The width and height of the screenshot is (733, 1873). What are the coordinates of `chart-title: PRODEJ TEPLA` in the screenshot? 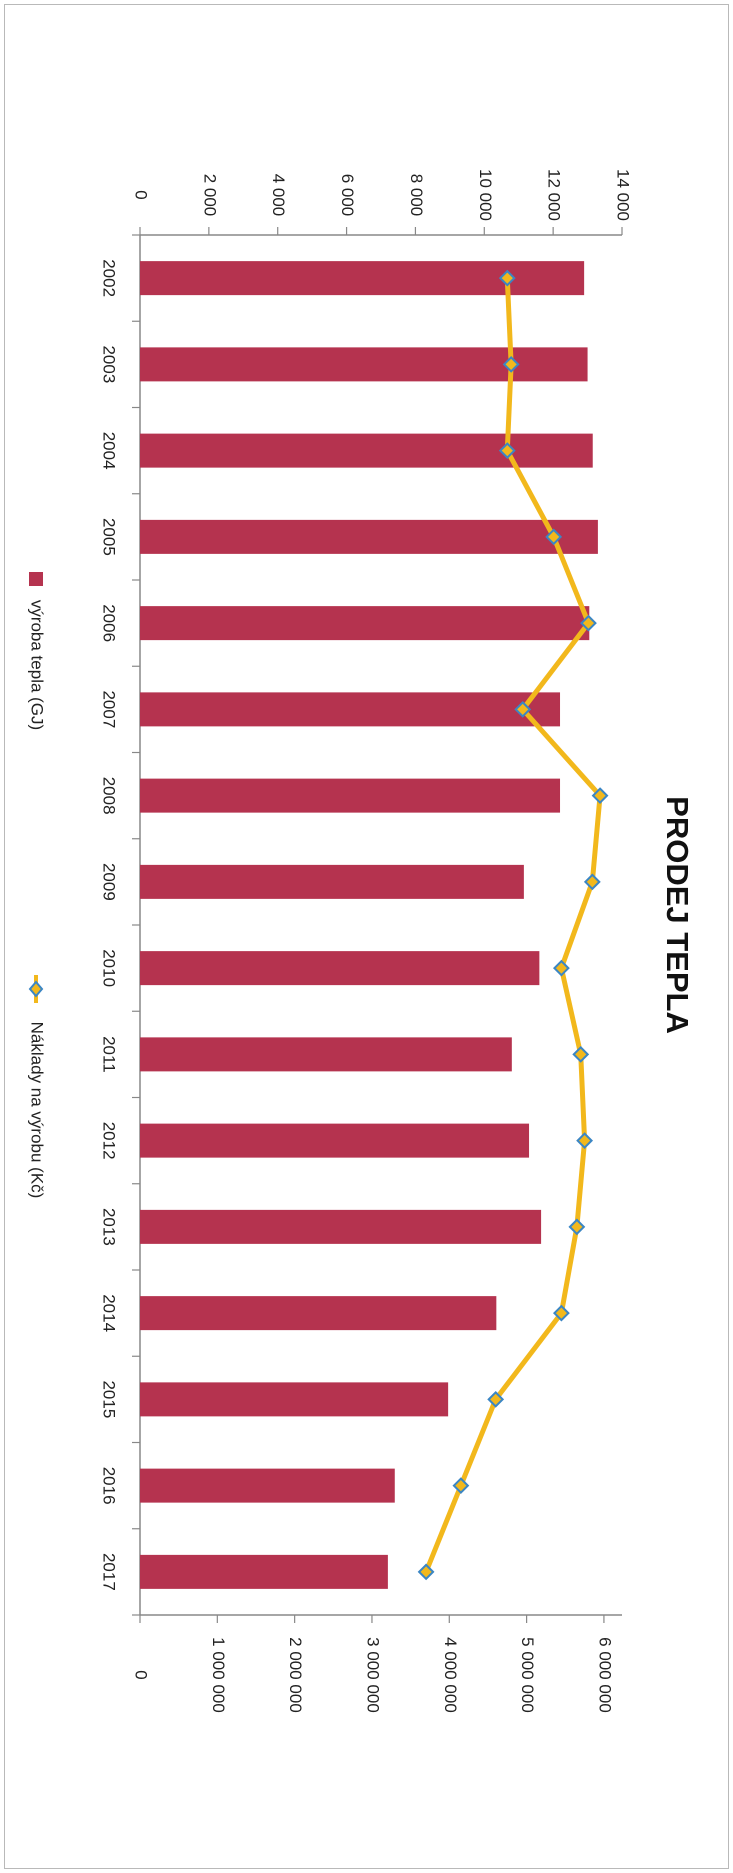 It's located at (677, 915).